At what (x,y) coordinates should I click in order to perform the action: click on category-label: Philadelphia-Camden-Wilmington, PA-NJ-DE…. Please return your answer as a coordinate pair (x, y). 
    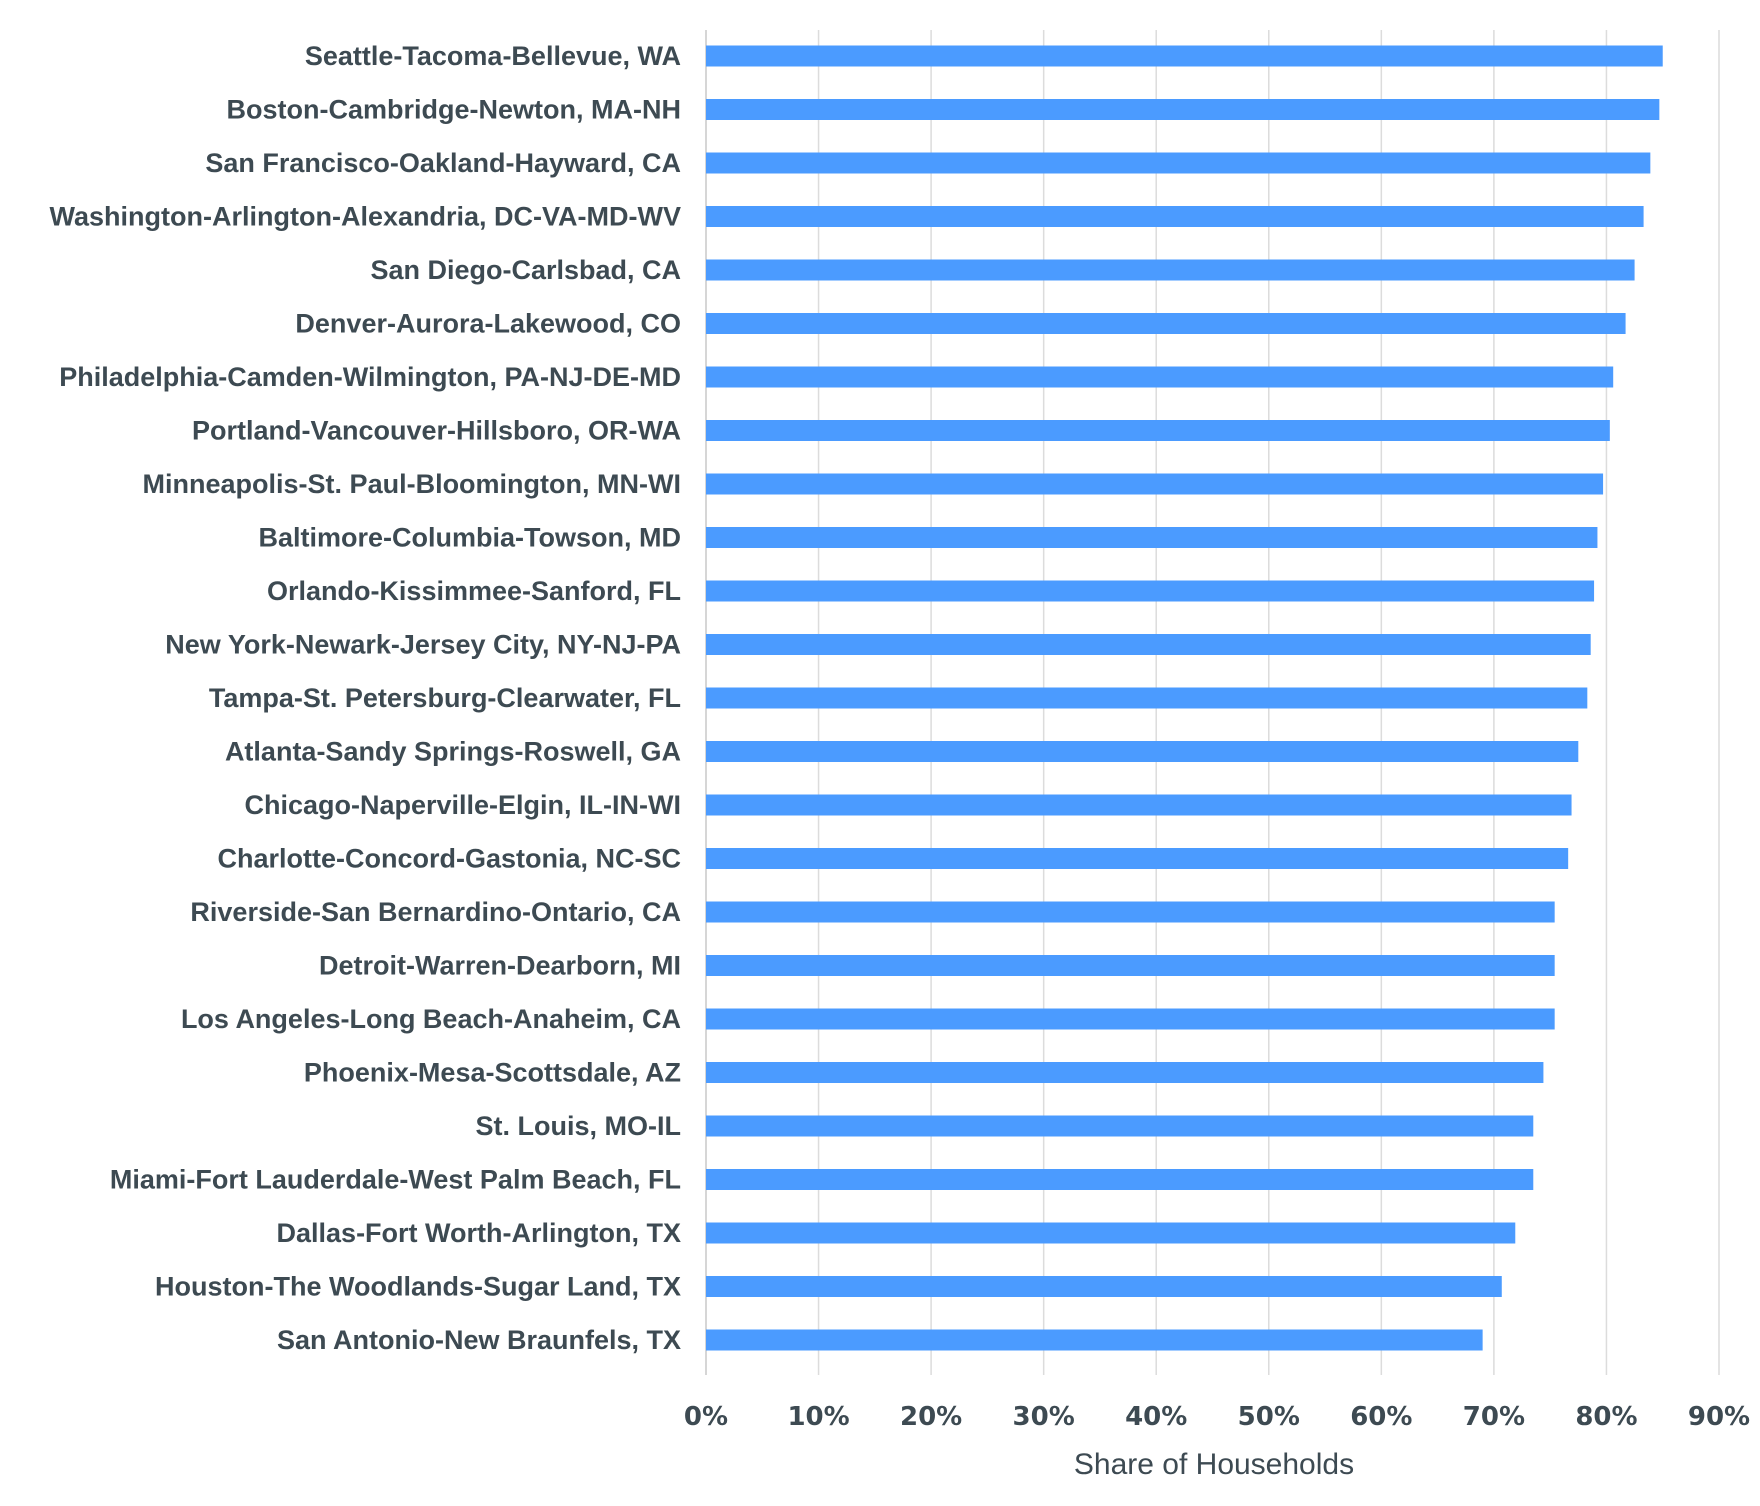
    Looking at the image, I should click on (370, 377).